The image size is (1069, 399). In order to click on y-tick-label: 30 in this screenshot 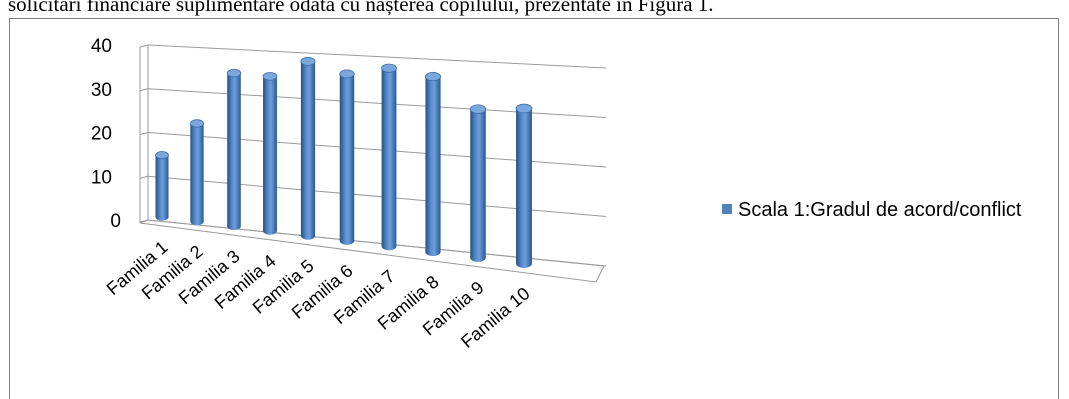, I will do `click(101, 90)`.